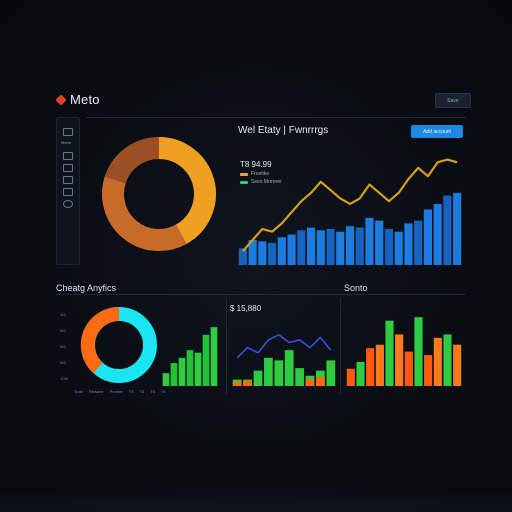 Image resolution: width=512 pixels, height=512 pixels. I want to click on donut-chart-top, so click(159, 194).